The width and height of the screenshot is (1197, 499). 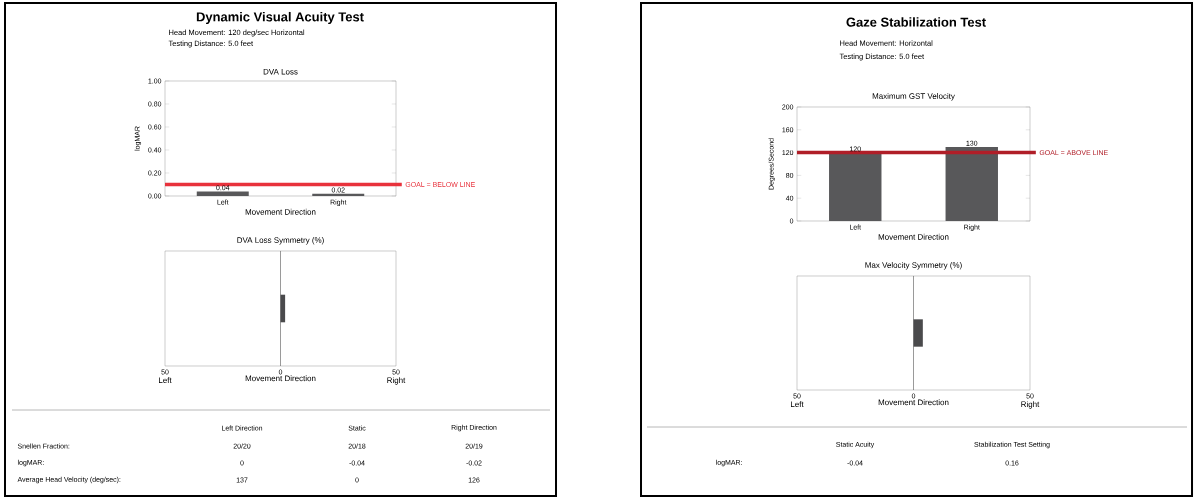 I want to click on text: Gaze Stabilization Test, so click(x=916, y=22).